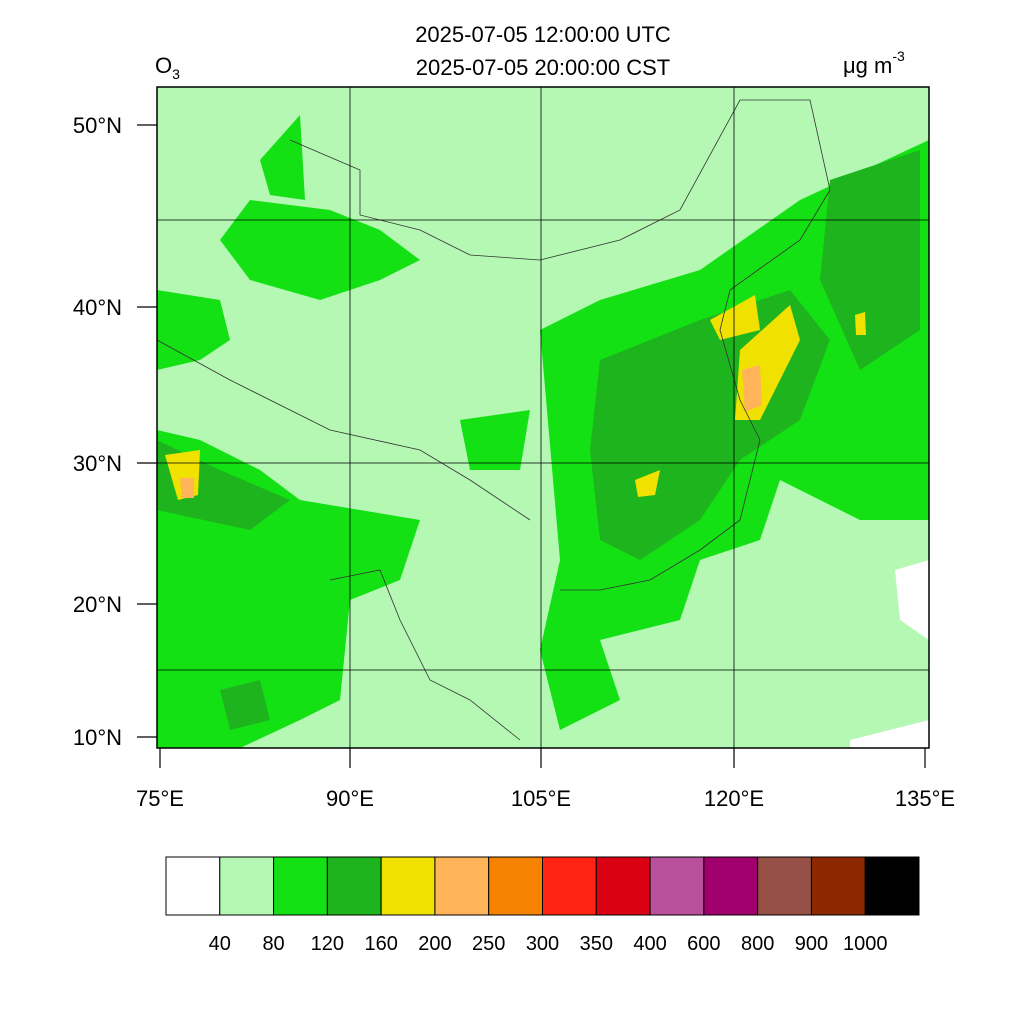 Image resolution: width=1024 pixels, height=1029 pixels. I want to click on colorbar-label: 80, so click(273, 944).